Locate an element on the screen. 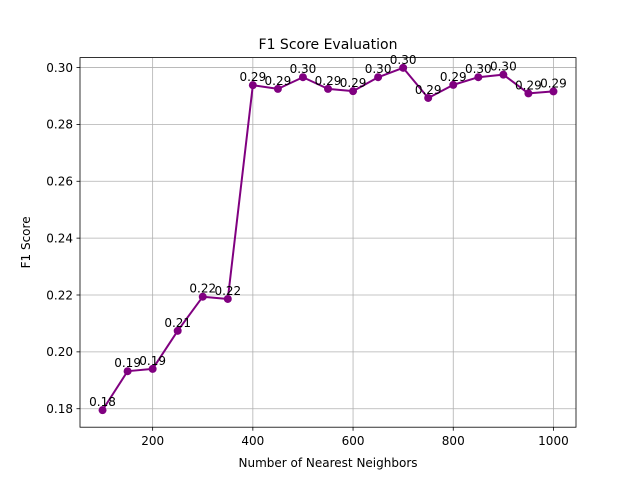 The height and width of the screenshot is (484, 640). x-tick-label: 400 is located at coordinates (252, 441).